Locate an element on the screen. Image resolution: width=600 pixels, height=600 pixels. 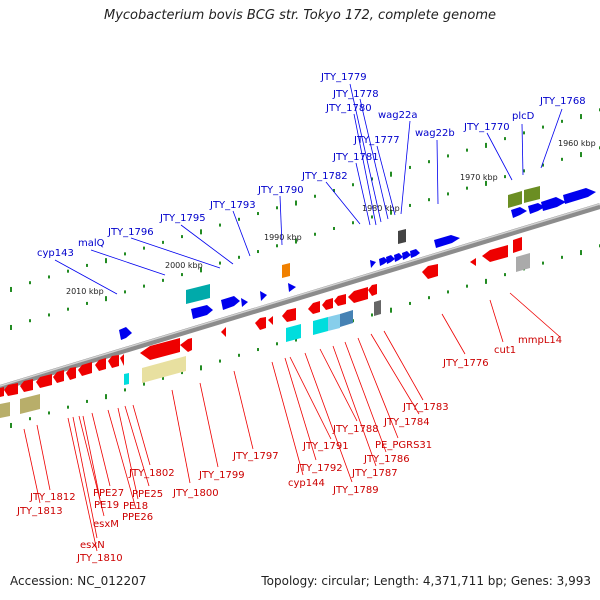
gene-label: JTY_1789 is located at coordinates (355, 490).